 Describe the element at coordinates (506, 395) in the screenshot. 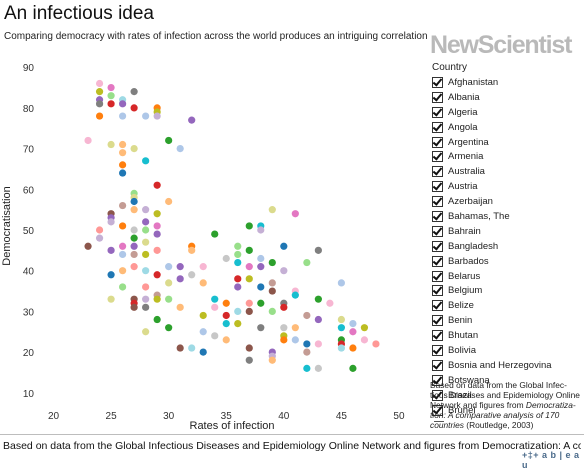

I see `legend-item: Brazil` at that location.